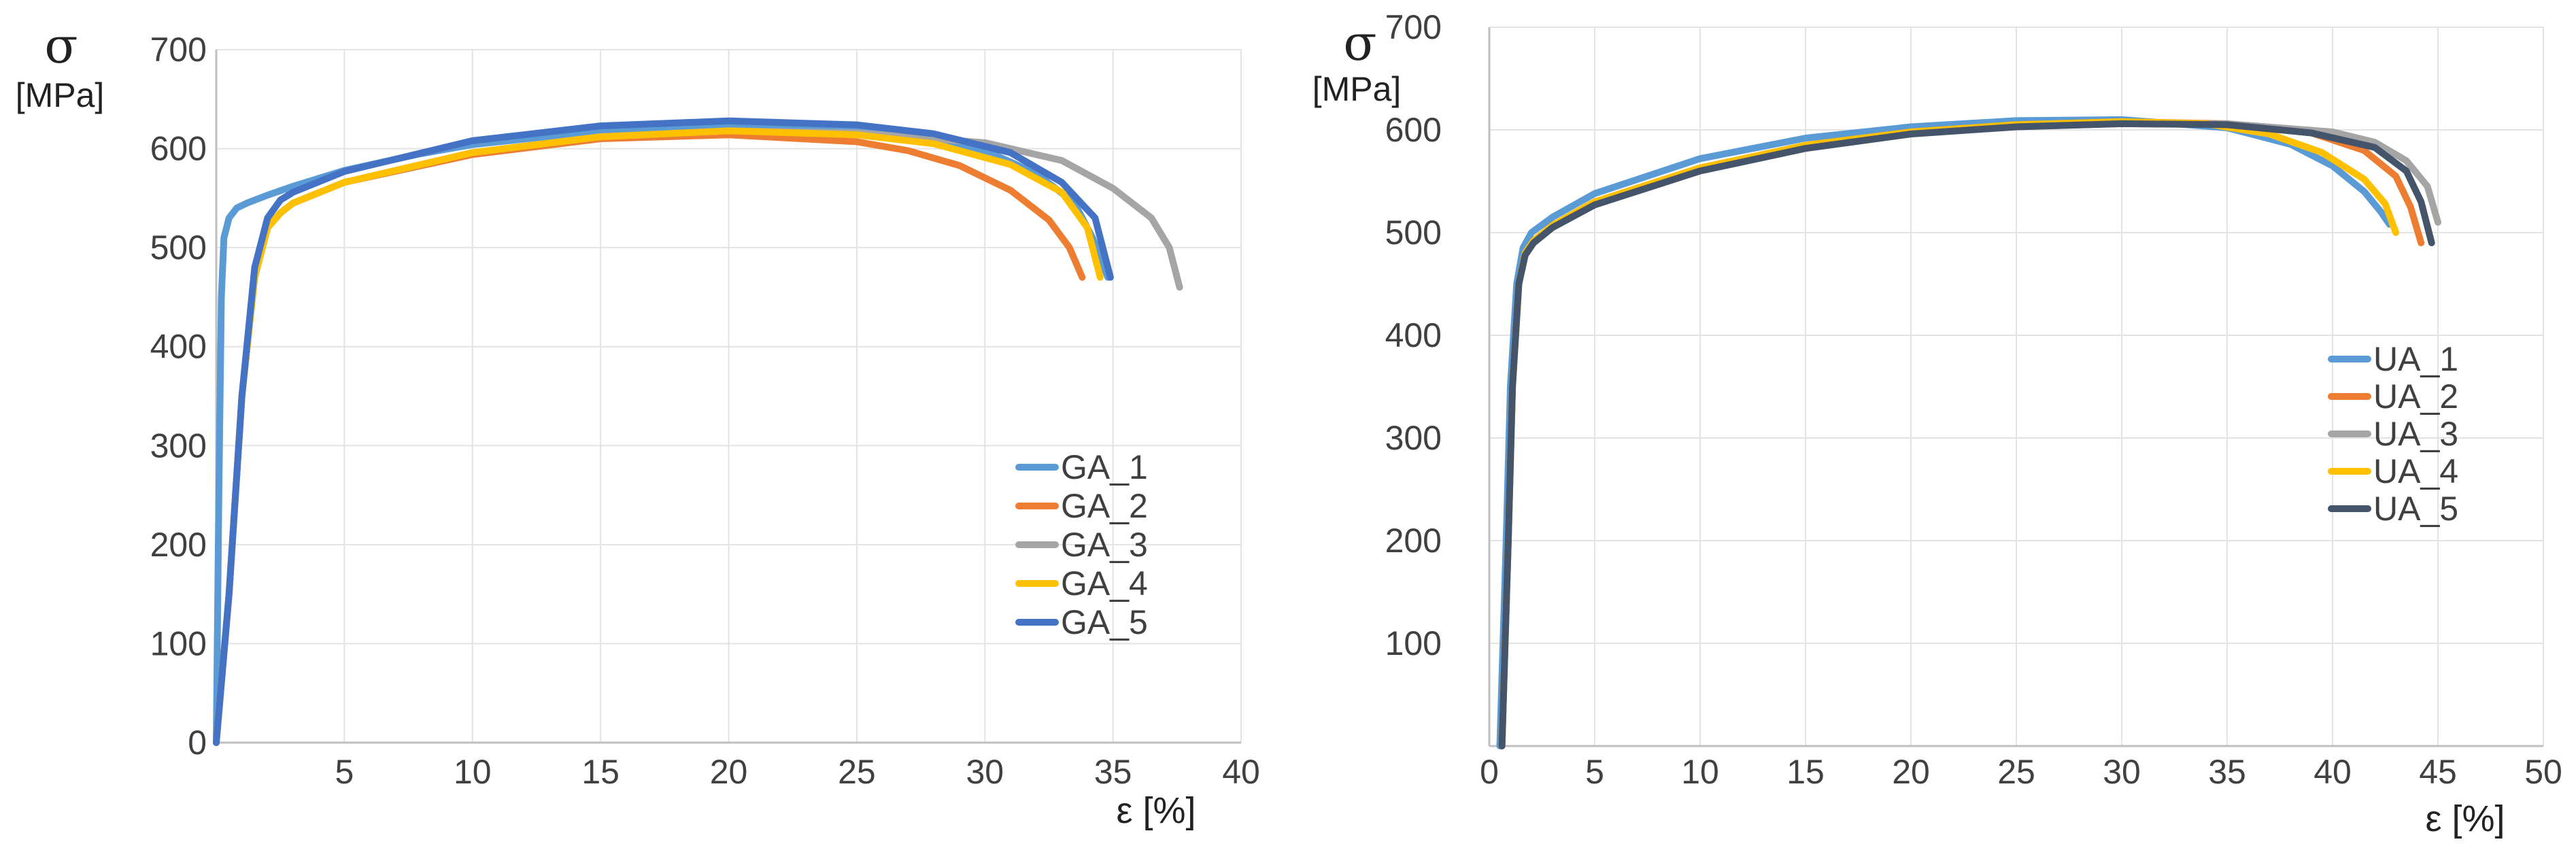 The width and height of the screenshot is (2576, 863). What do you see at coordinates (197, 743) in the screenshot?
I see `y-tick-label: 0` at bounding box center [197, 743].